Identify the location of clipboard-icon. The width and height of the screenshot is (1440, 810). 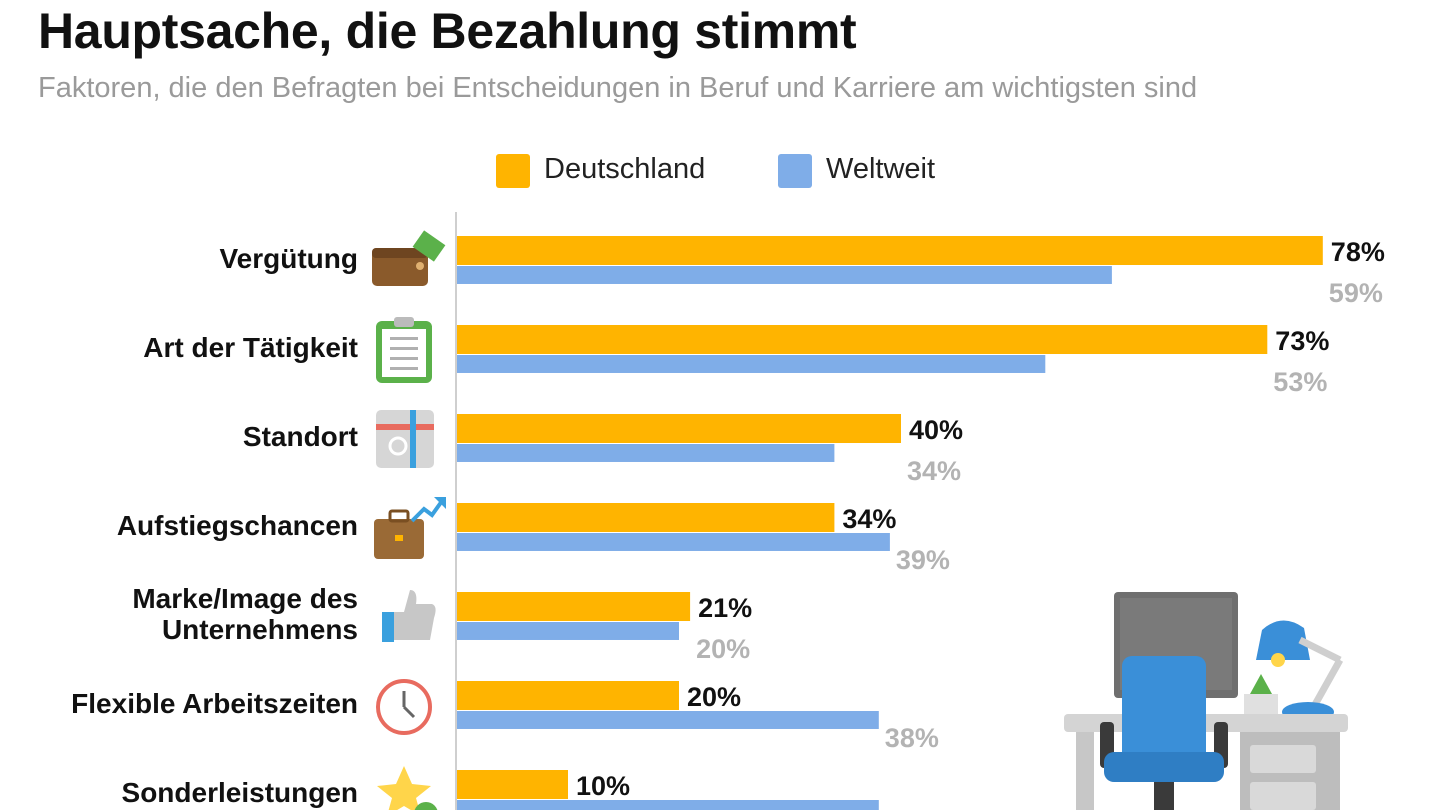
(404, 350).